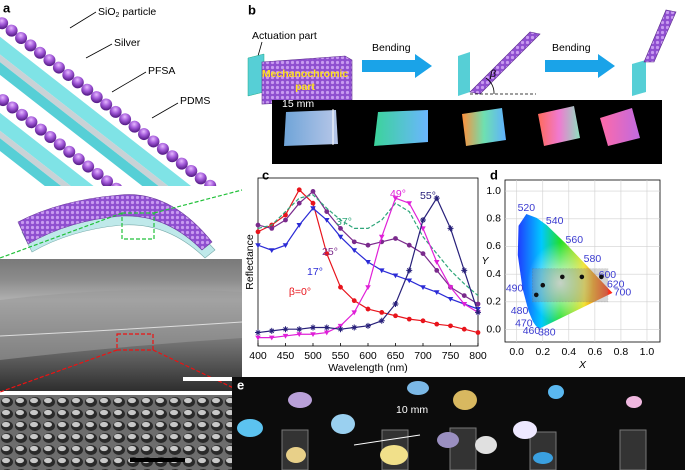 Image resolution: width=685 pixels, height=475 pixels. I want to click on x-tick-label: 500, so click(313, 356).